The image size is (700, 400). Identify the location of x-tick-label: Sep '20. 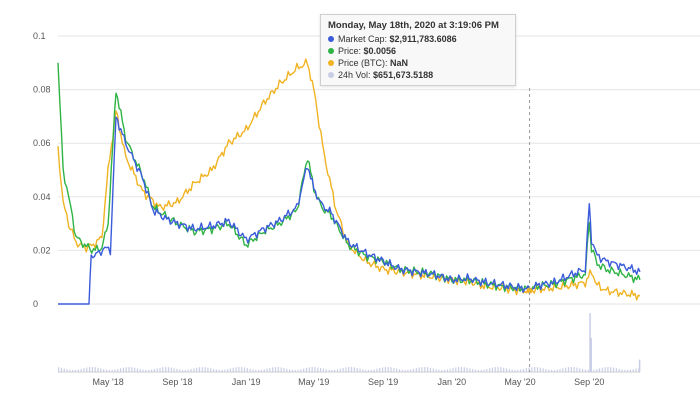
(589, 382).